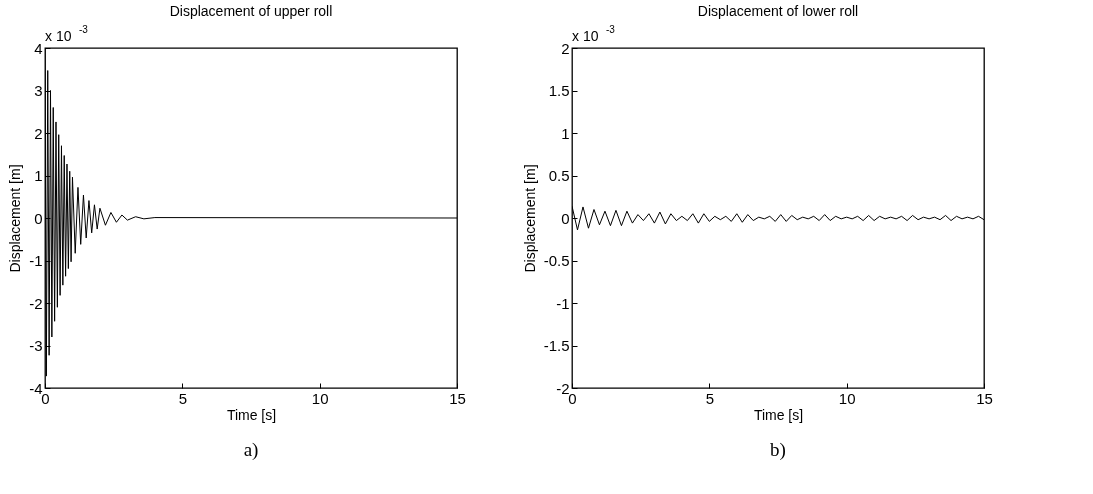 Image resolution: width=1093 pixels, height=494 pixels. I want to click on y-tick-label: 4, so click(38, 48).